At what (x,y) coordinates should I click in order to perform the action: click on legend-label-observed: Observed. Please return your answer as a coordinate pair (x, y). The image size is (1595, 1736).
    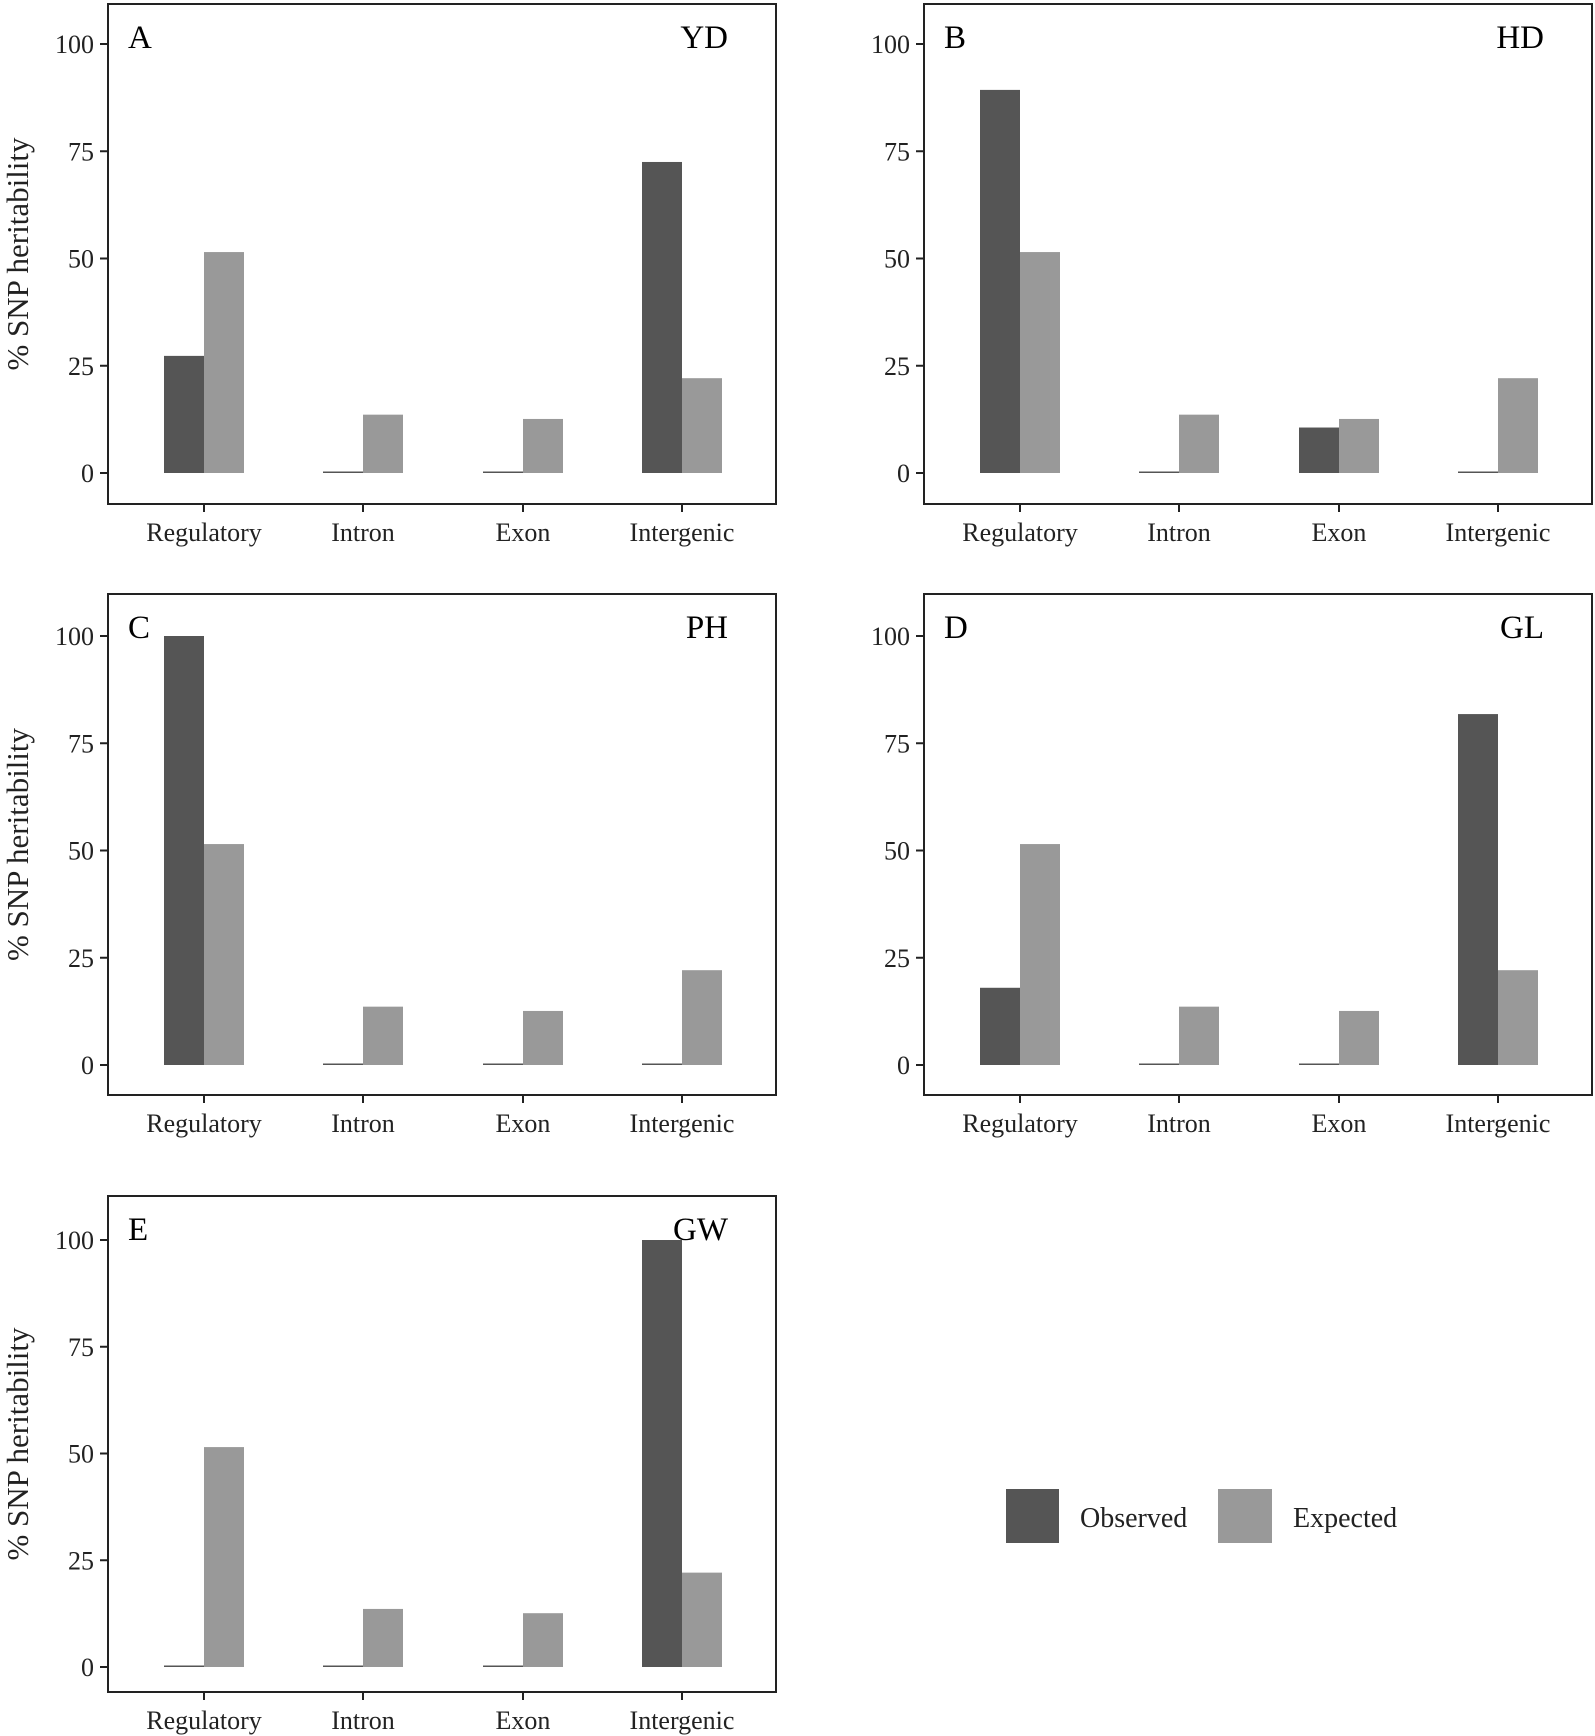
    Looking at the image, I should click on (1133, 1518).